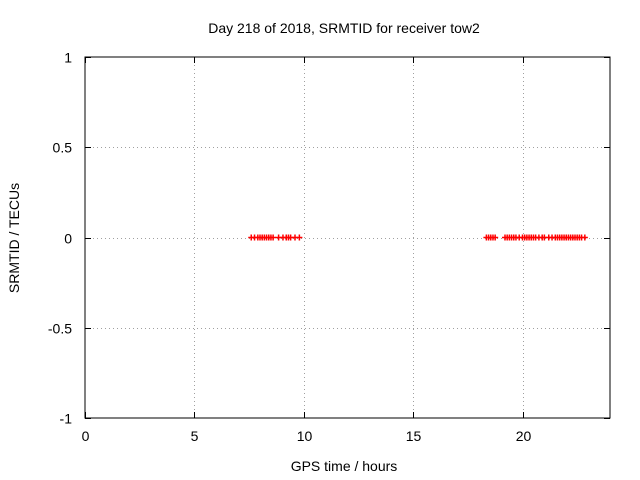 The width and height of the screenshot is (640, 480). I want to click on data-points, so click(418, 237).